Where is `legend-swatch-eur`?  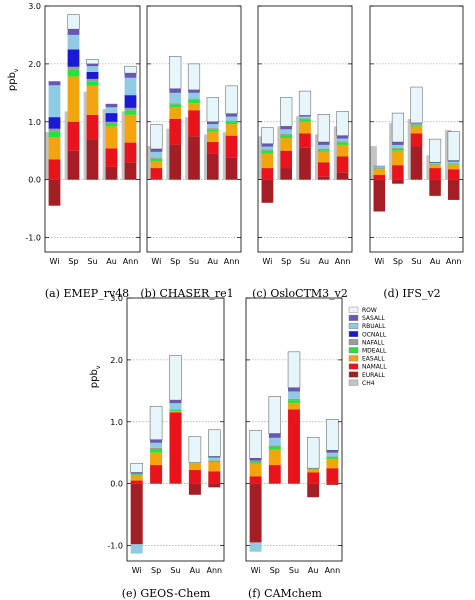 legend-swatch-eur is located at coordinates (353, 374).